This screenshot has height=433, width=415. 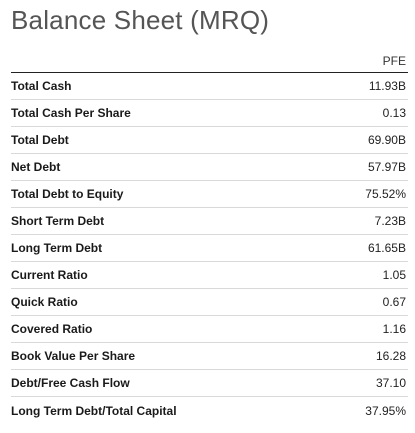 What do you see at coordinates (209, 329) in the screenshot?
I see `table-row: Covered Ratio 1.16` at bounding box center [209, 329].